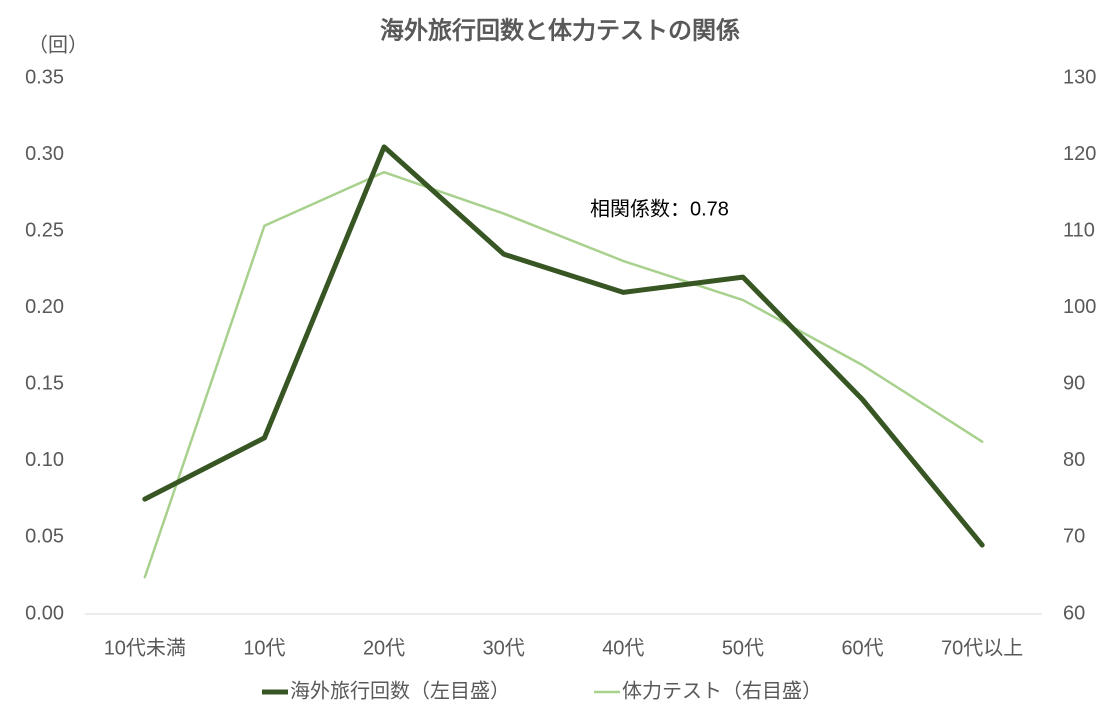  What do you see at coordinates (44, 613) in the screenshot?
I see `y-tick-label: 0.00` at bounding box center [44, 613].